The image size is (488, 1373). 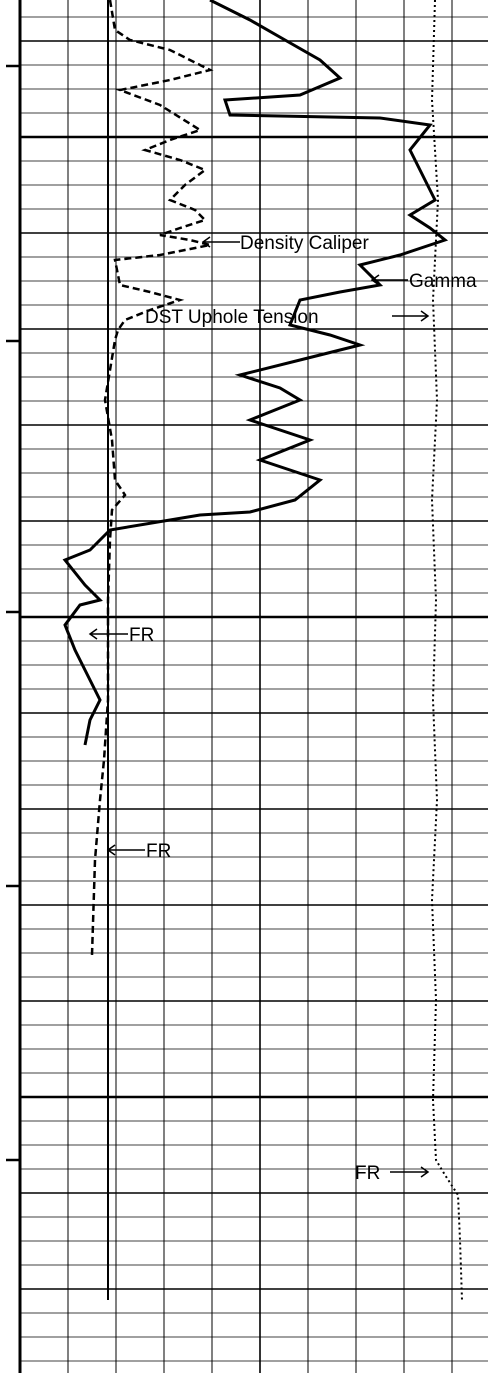 I want to click on curve-label: DST Uphole Tension, so click(x=232, y=317).